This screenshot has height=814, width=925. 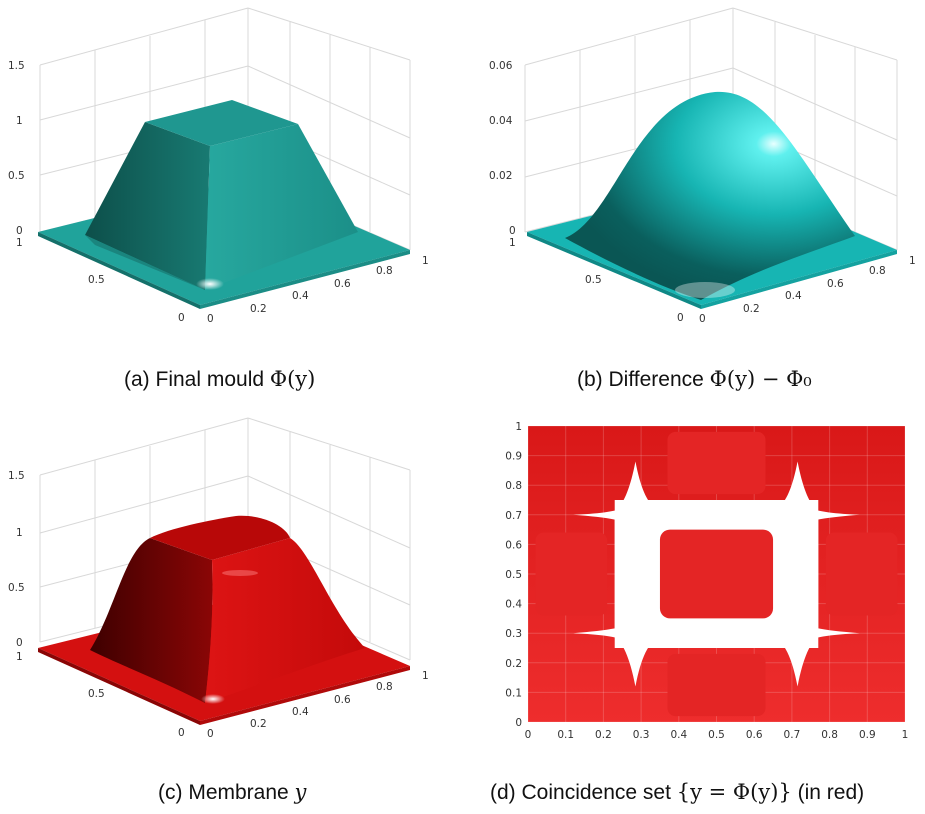 What do you see at coordinates (16, 559) in the screenshot?
I see `z-ticks-c: 1.5 1 0.5 0` at bounding box center [16, 559].